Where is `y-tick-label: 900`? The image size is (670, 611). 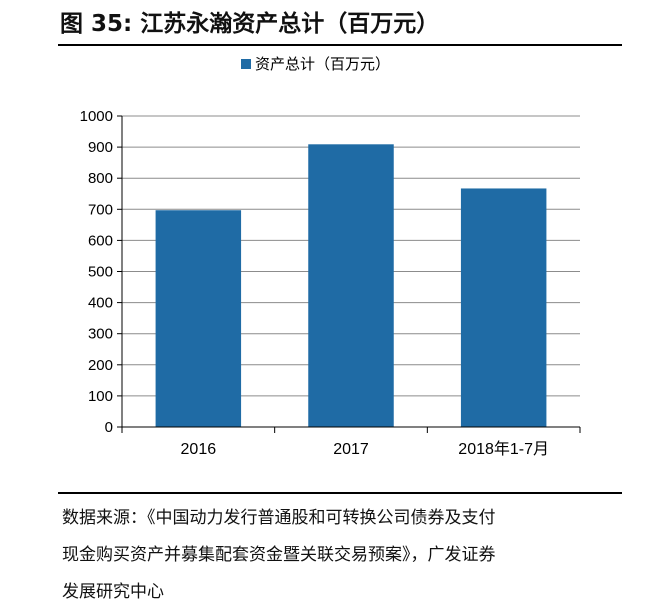
y-tick-label: 900 is located at coordinates (100, 147).